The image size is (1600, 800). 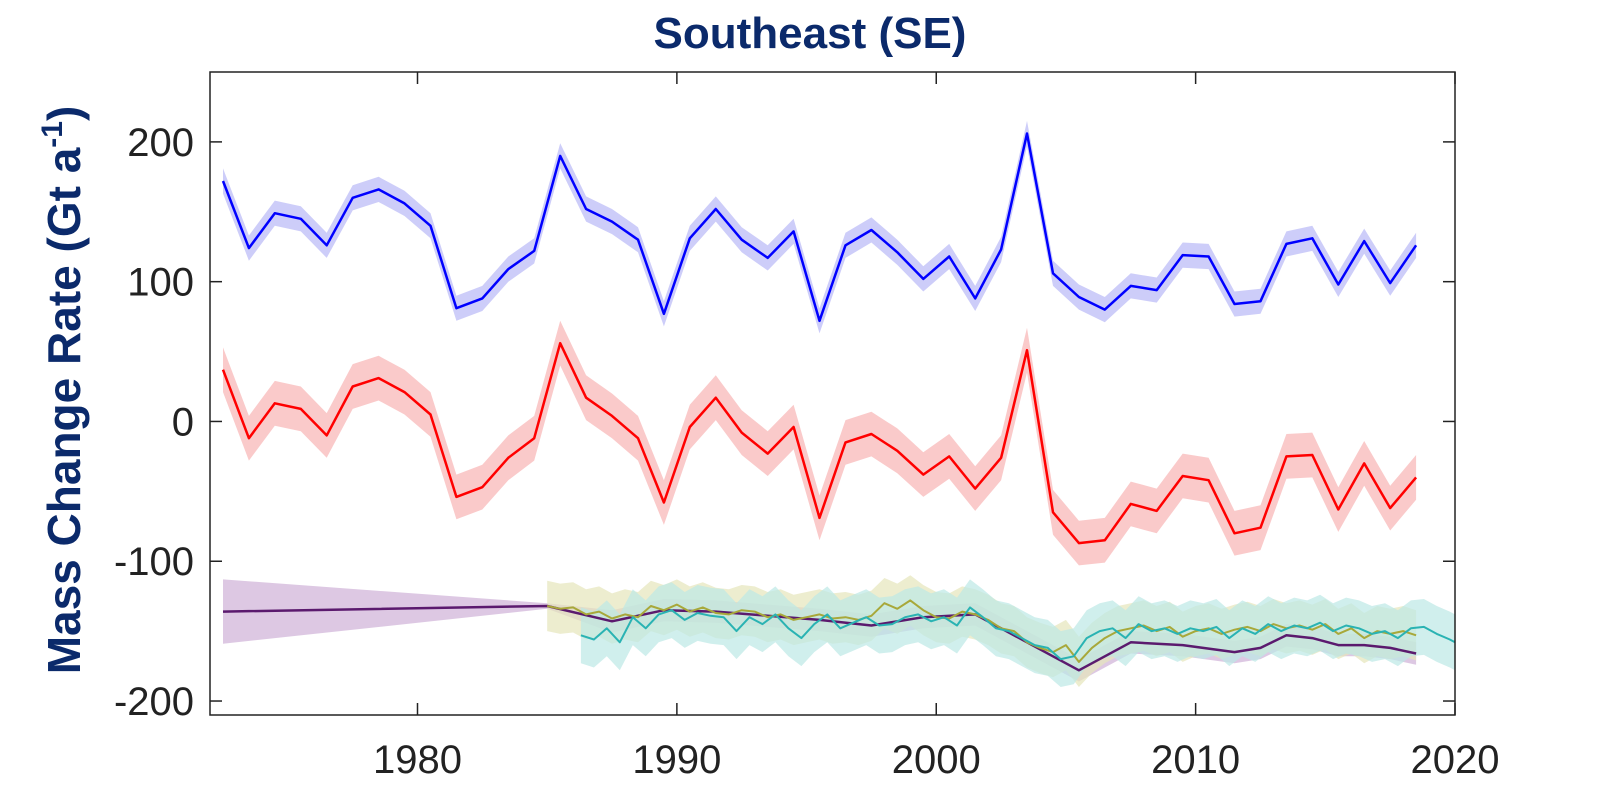 I want to click on y-axis-label-close: ), so click(x=64, y=113).